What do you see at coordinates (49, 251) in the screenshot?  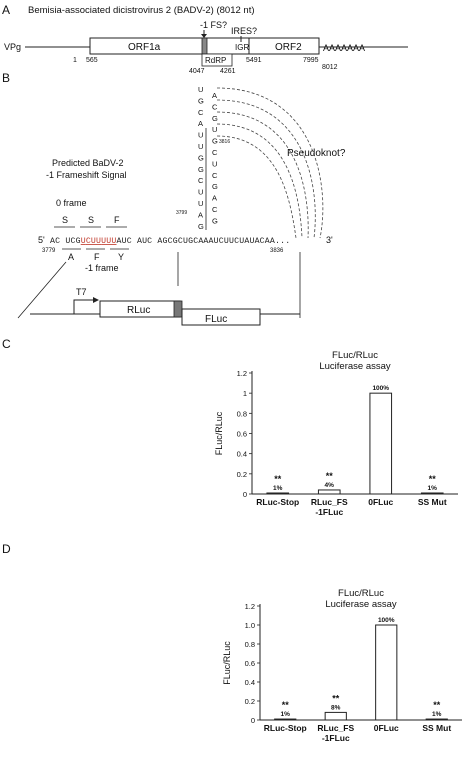 I see `pos-3779: 3779` at bounding box center [49, 251].